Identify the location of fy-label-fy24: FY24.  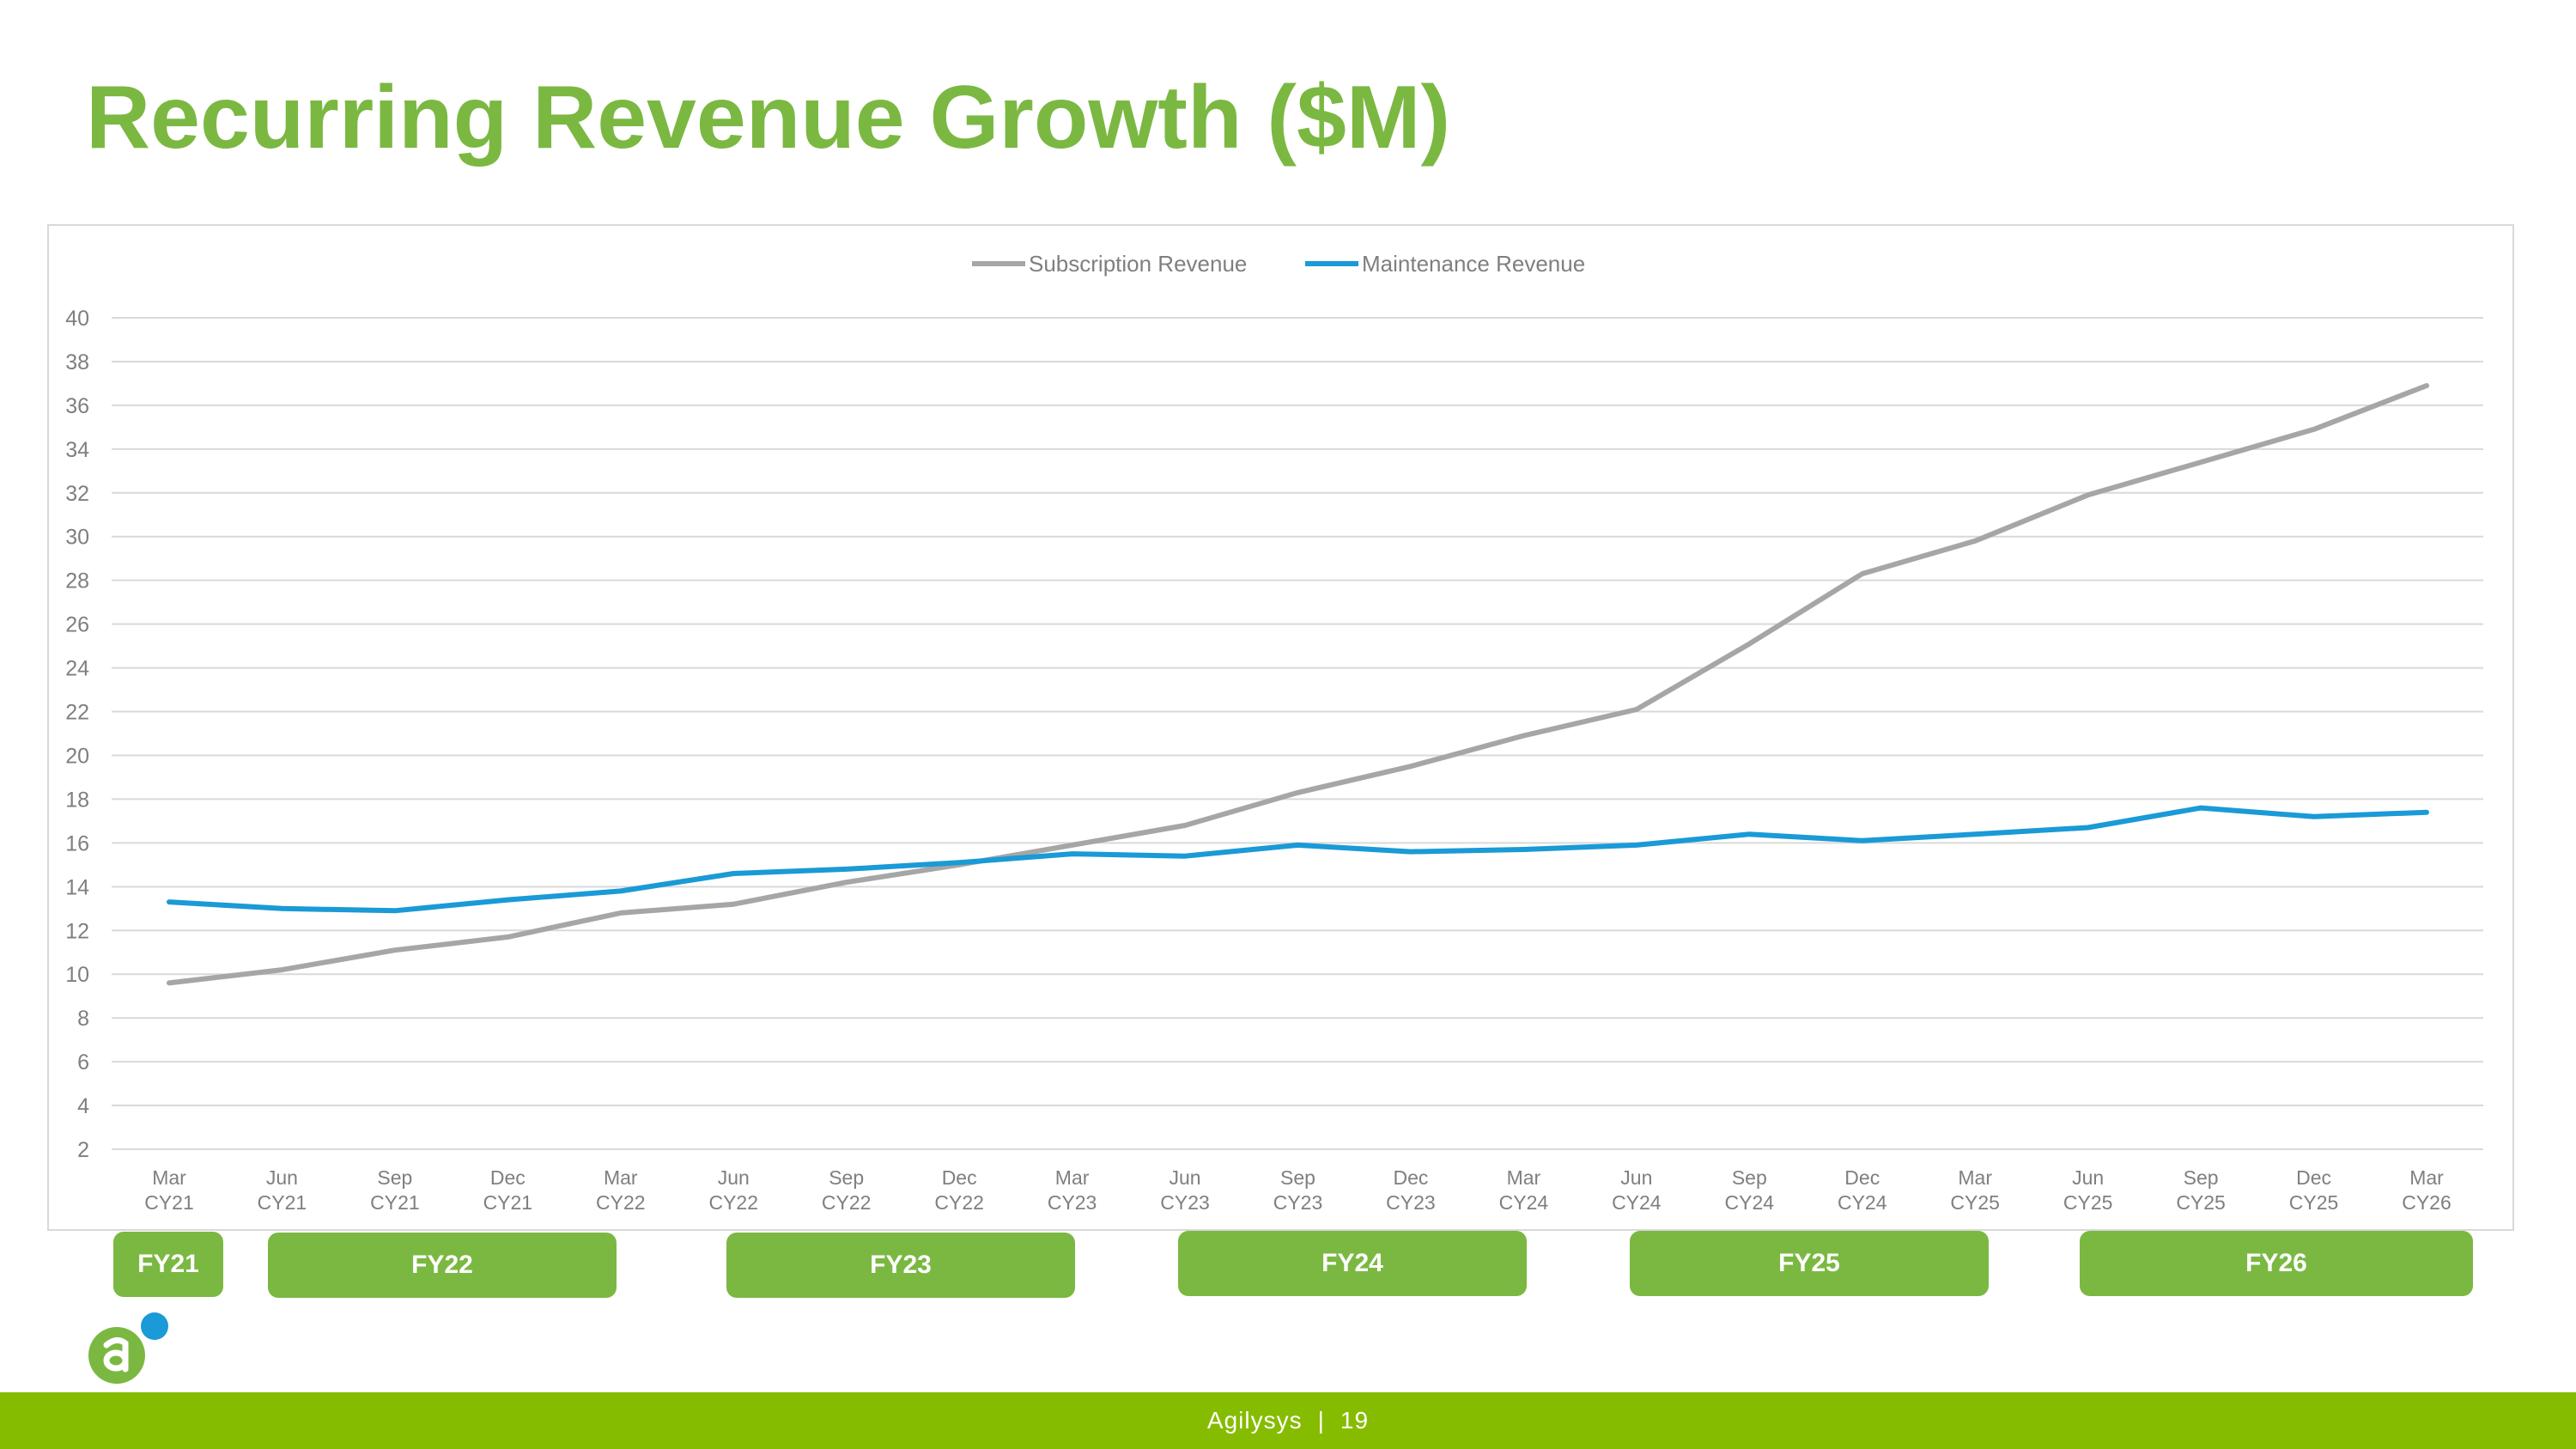
(1352, 1263).